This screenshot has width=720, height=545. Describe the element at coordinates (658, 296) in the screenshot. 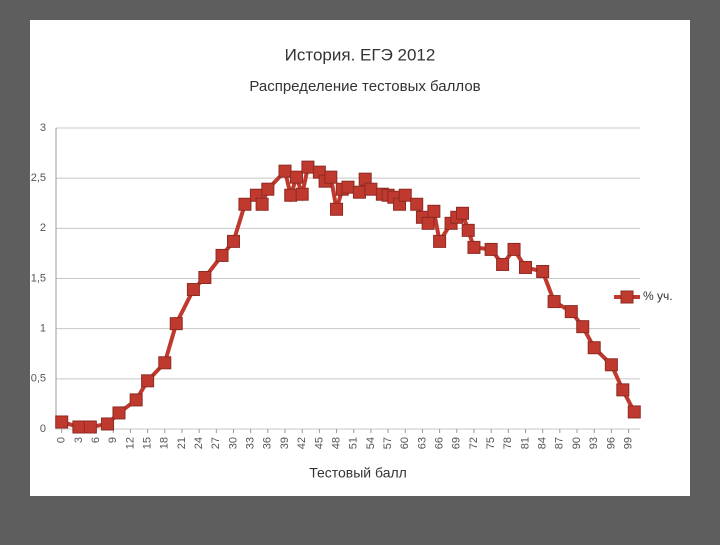

I see `legend-label: % уч.` at that location.